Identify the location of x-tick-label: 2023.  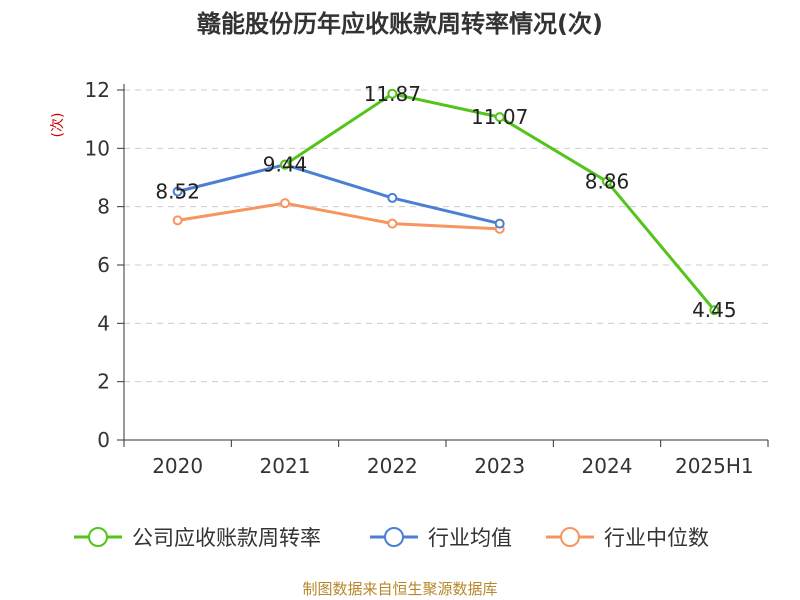
(499, 466).